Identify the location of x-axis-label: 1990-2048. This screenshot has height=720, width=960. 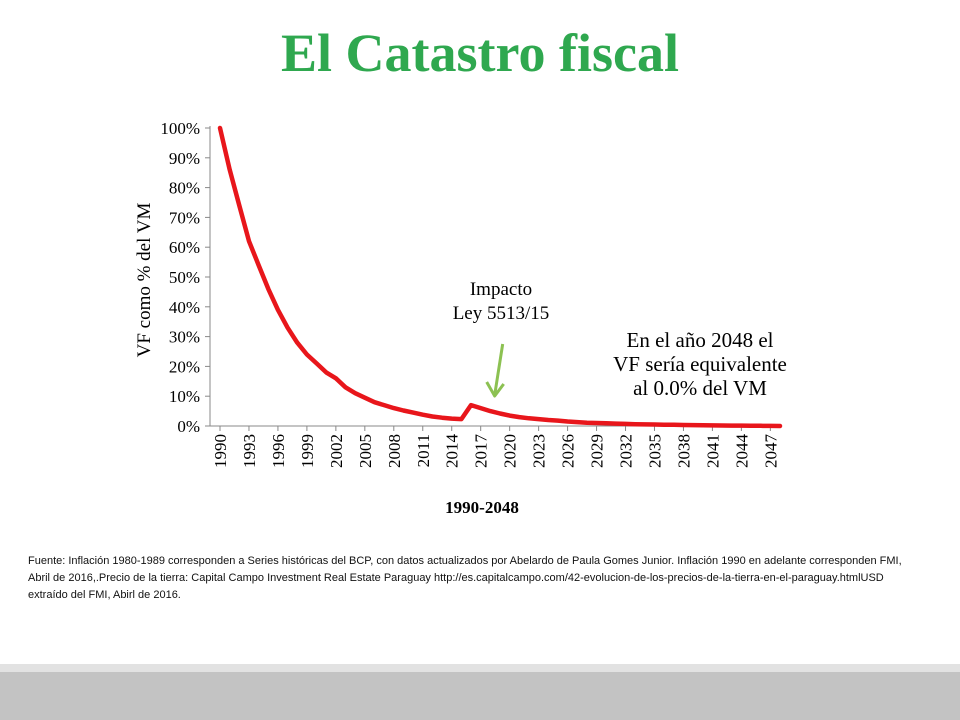
(482, 507).